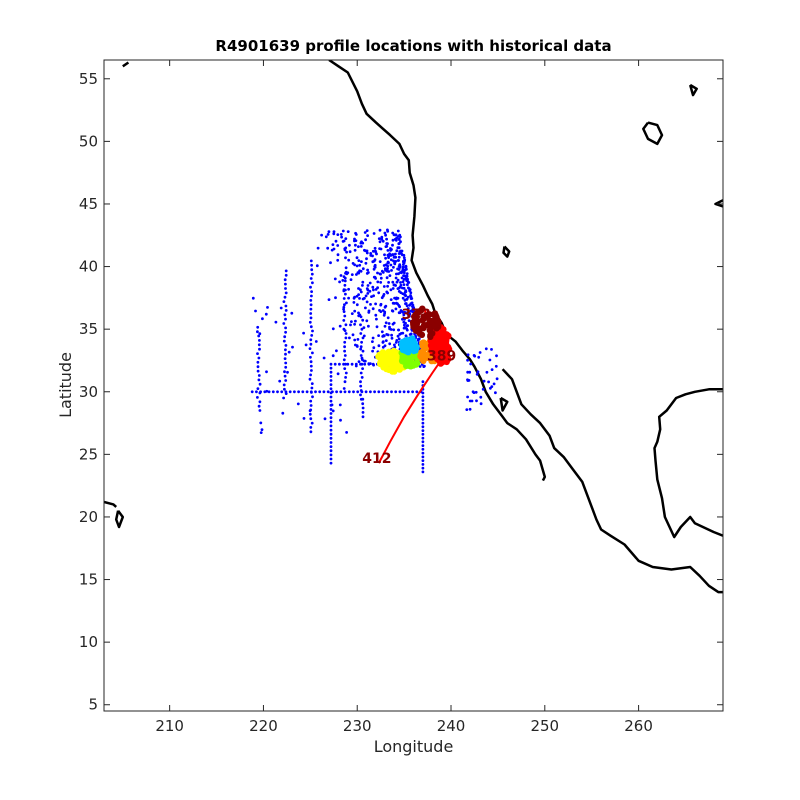 The height and width of the screenshot is (800, 800). Describe the element at coordinates (437, 271) in the screenshot. I see `coastline` at that location.